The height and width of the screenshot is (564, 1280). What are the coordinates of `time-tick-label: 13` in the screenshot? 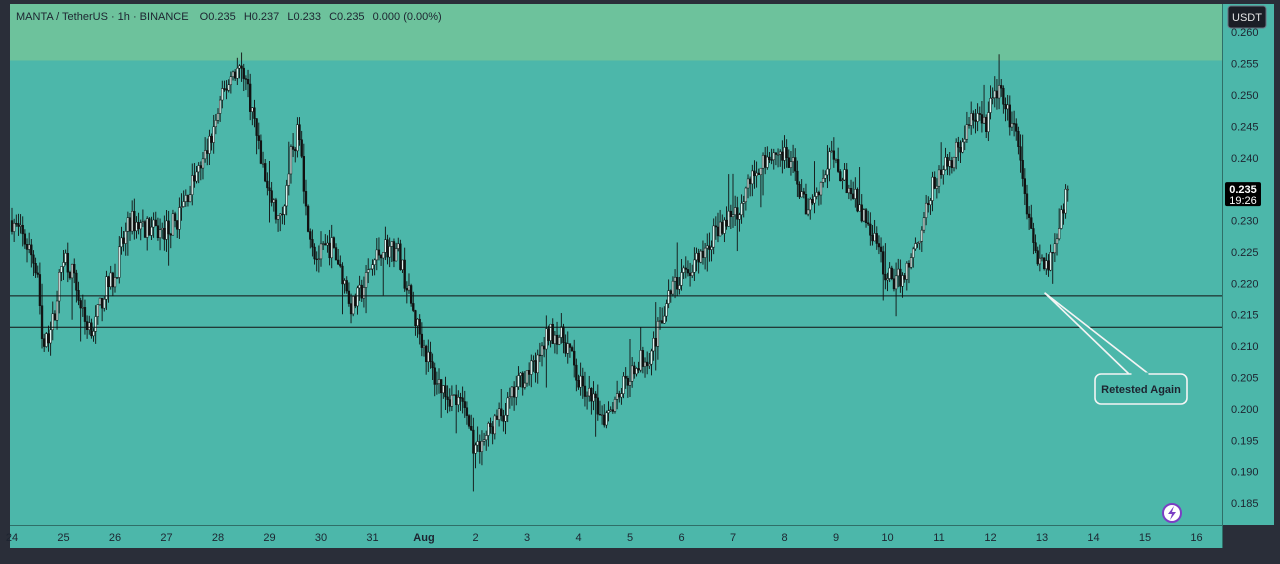 It's located at (1042, 538).